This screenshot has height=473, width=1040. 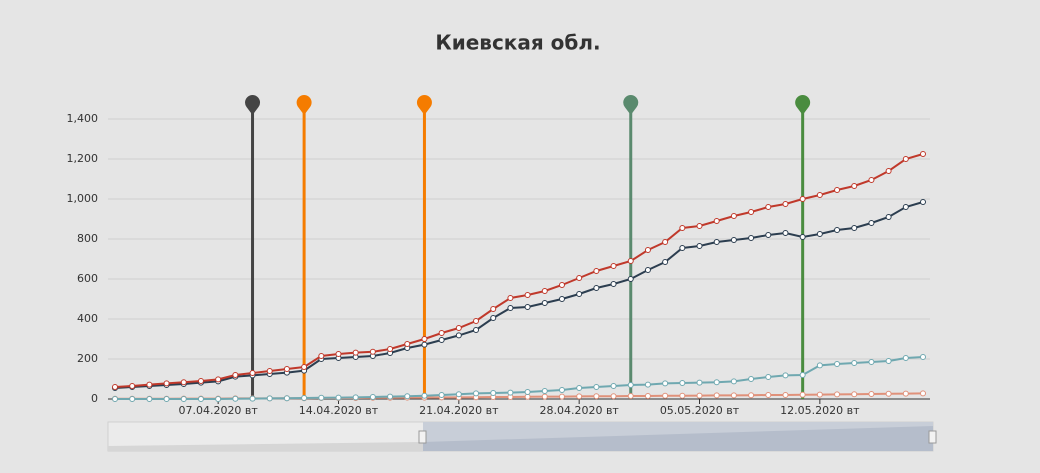 What do you see at coordinates (820, 410) in the screenshot?
I see `x-tick-label: 12.05.2020 вт` at bounding box center [820, 410].